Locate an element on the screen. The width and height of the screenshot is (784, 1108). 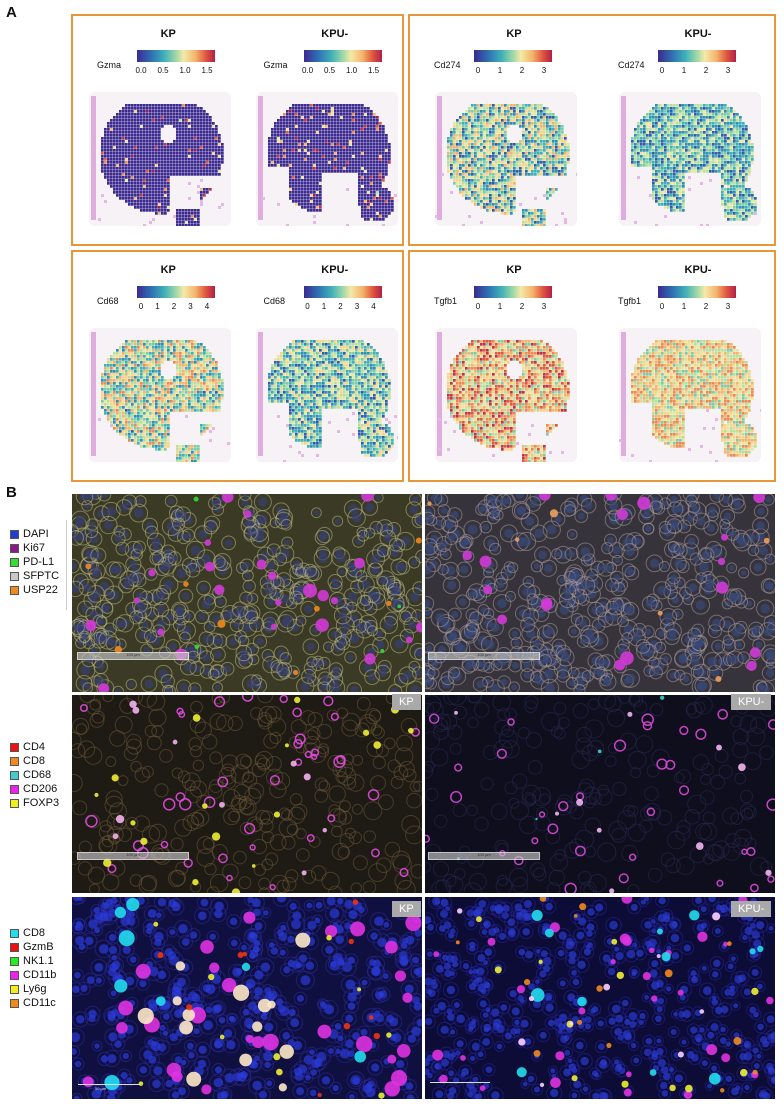
mif-row2-kpu is located at coordinates (600, 794).